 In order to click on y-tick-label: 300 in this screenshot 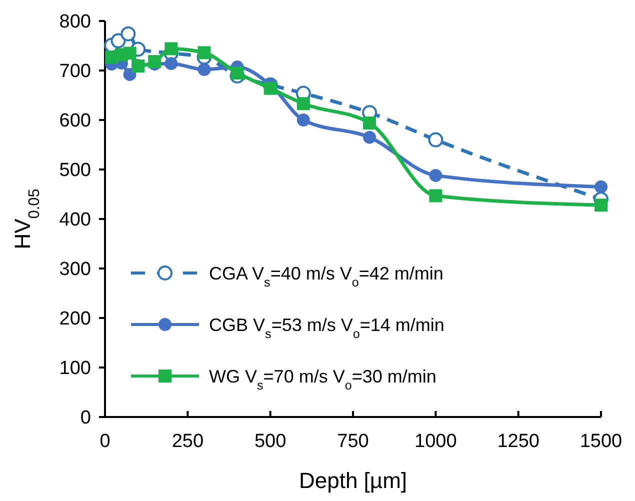, I will do `click(75, 269)`.